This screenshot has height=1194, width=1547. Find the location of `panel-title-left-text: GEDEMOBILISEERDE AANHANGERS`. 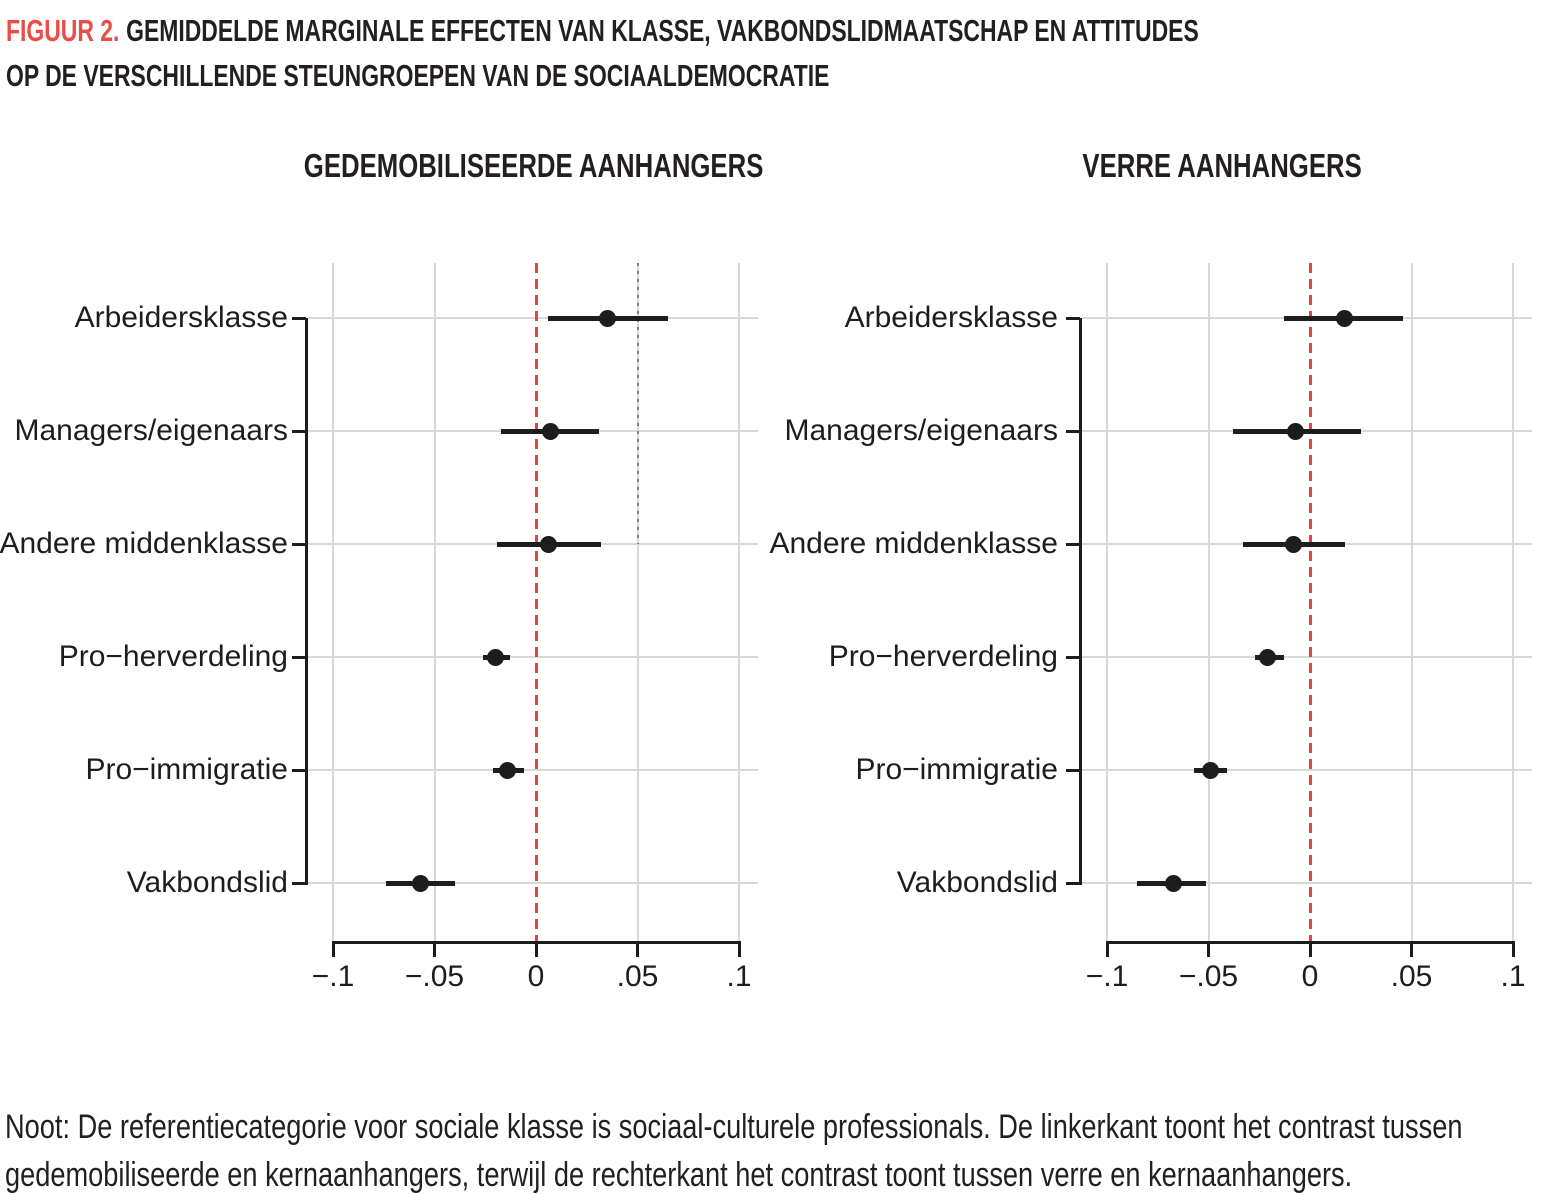

panel-title-left-text: GEDEMOBILISEERDE AANHANGERS is located at coordinates (534, 165).